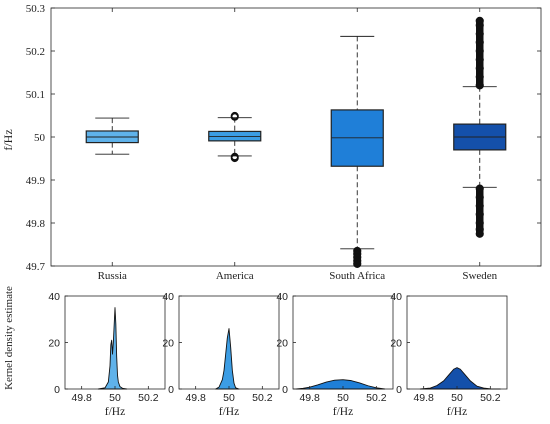 The height and width of the screenshot is (424, 550). I want to click on box-russia, so click(112, 136).